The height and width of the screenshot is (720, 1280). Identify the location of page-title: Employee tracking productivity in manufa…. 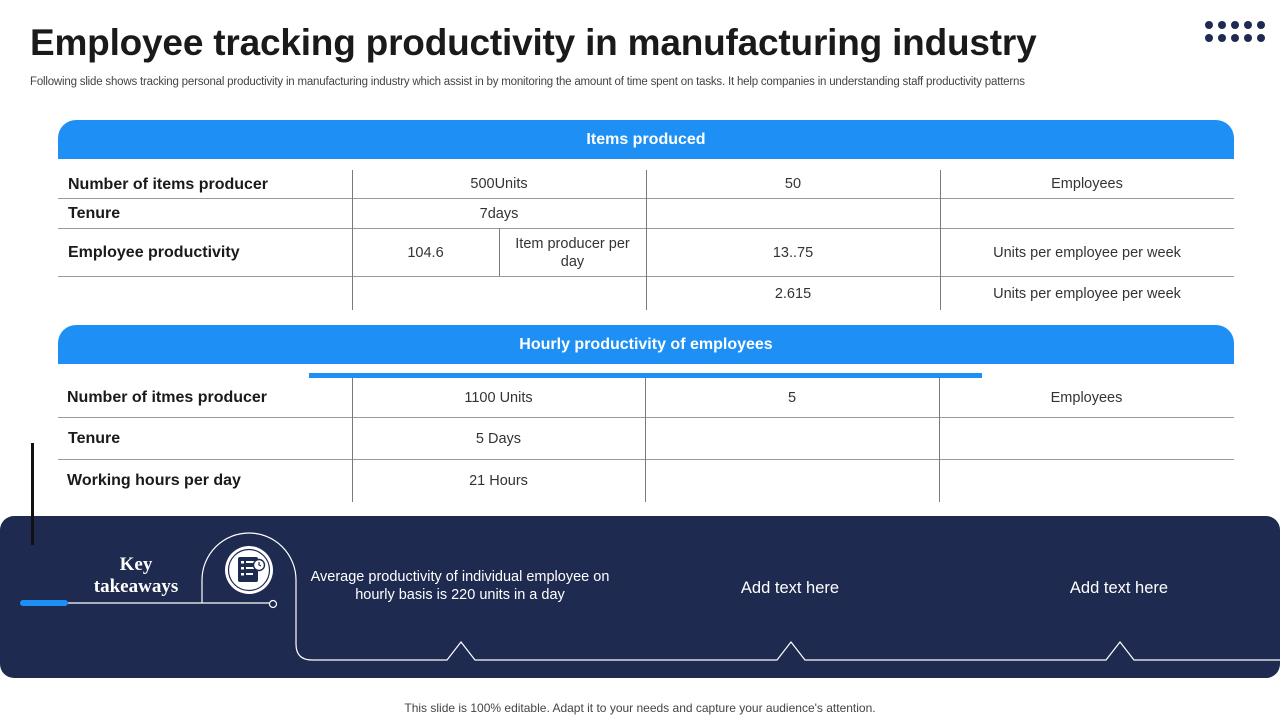
(533, 42).